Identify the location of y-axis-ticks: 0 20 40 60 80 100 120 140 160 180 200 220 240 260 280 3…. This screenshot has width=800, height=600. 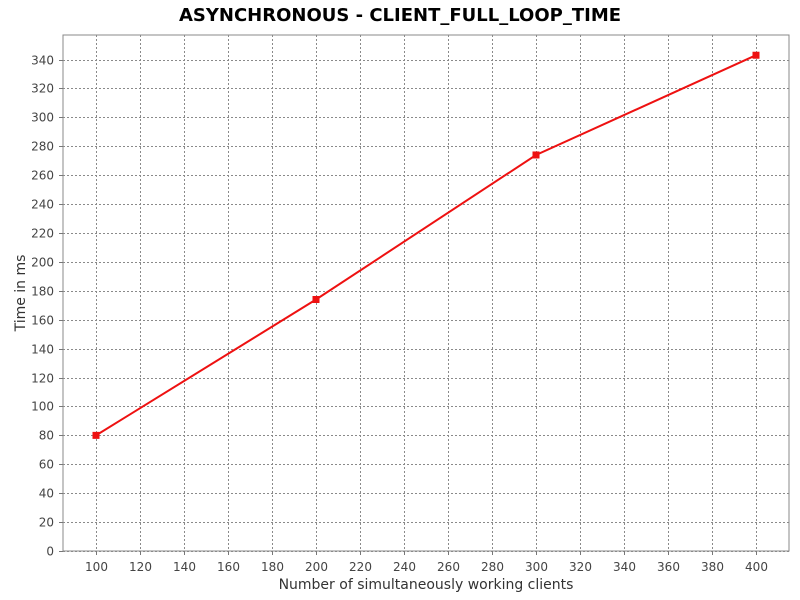
(47, 306).